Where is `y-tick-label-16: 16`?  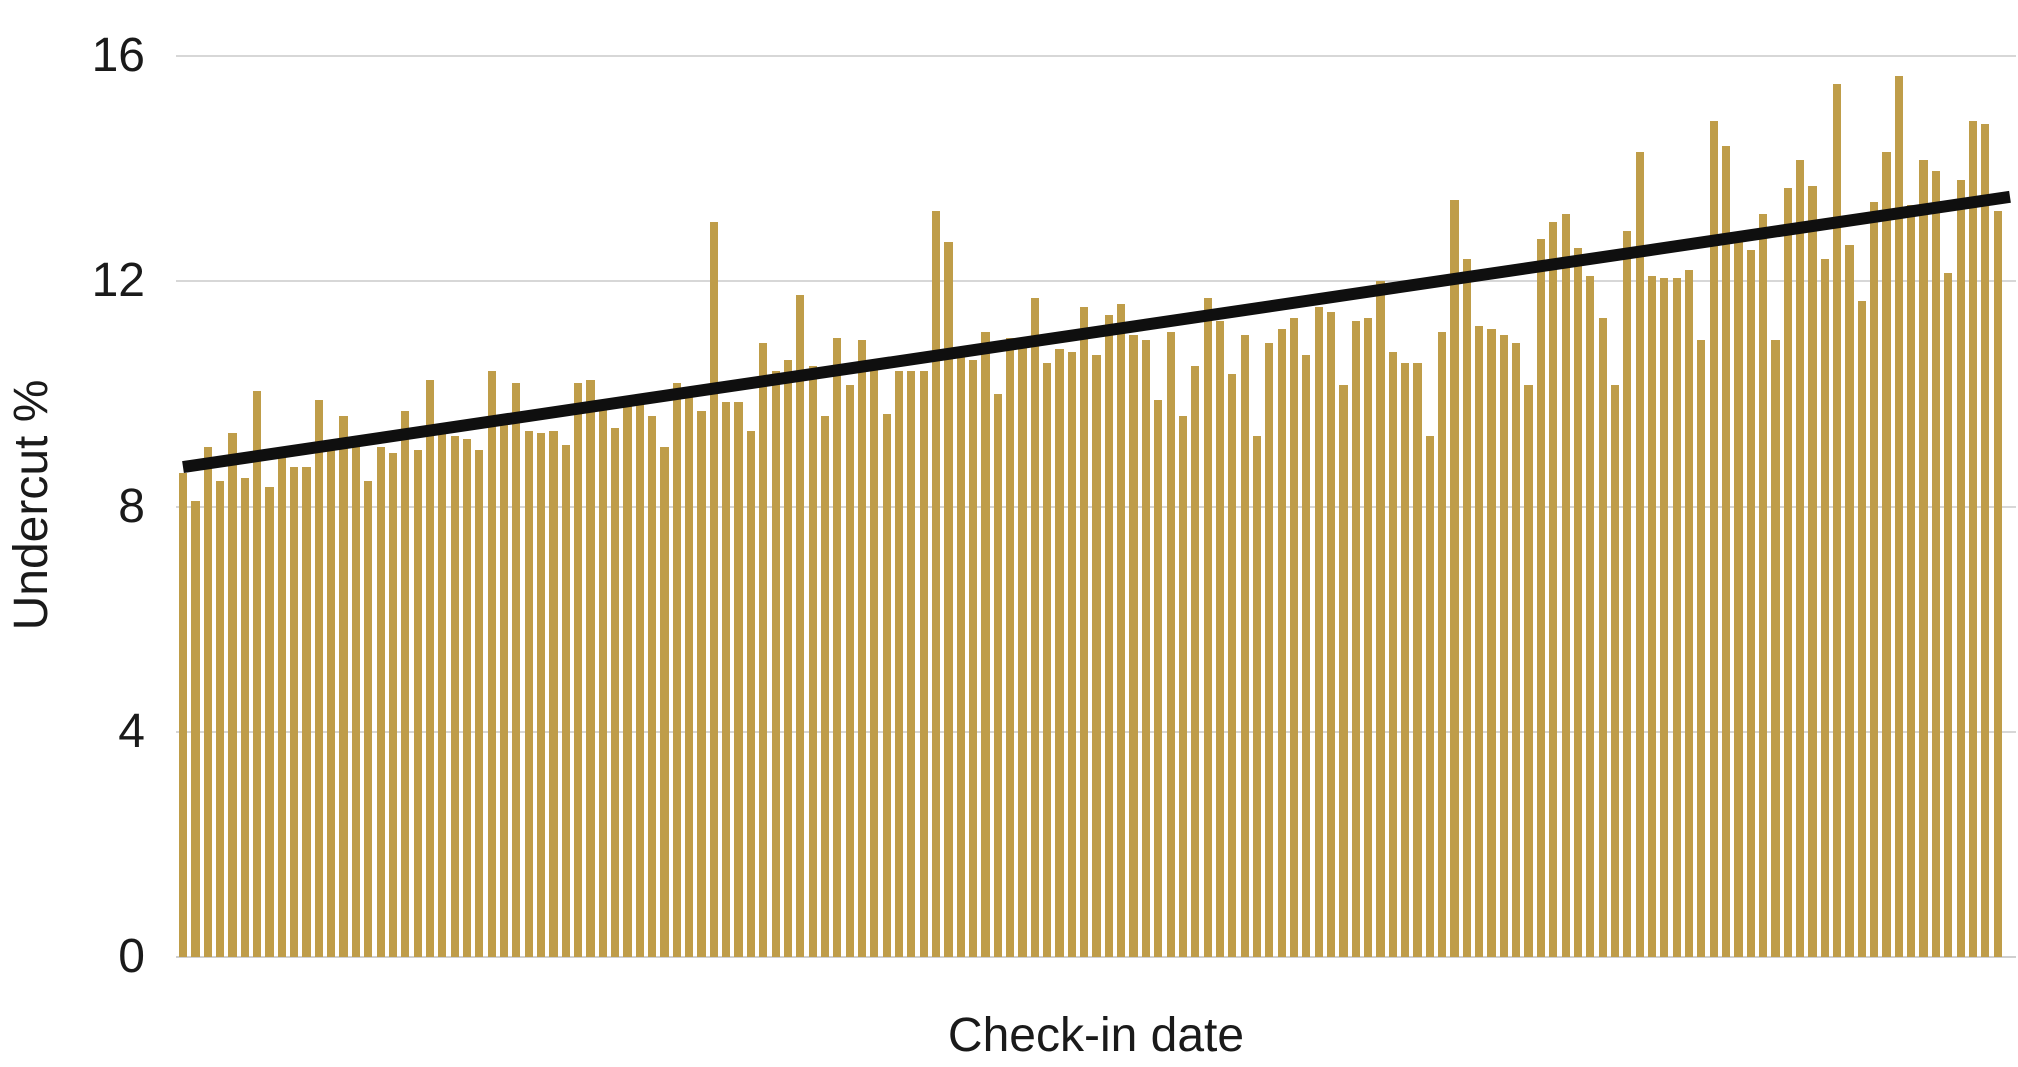
y-tick-label-16: 16 is located at coordinates (118, 55).